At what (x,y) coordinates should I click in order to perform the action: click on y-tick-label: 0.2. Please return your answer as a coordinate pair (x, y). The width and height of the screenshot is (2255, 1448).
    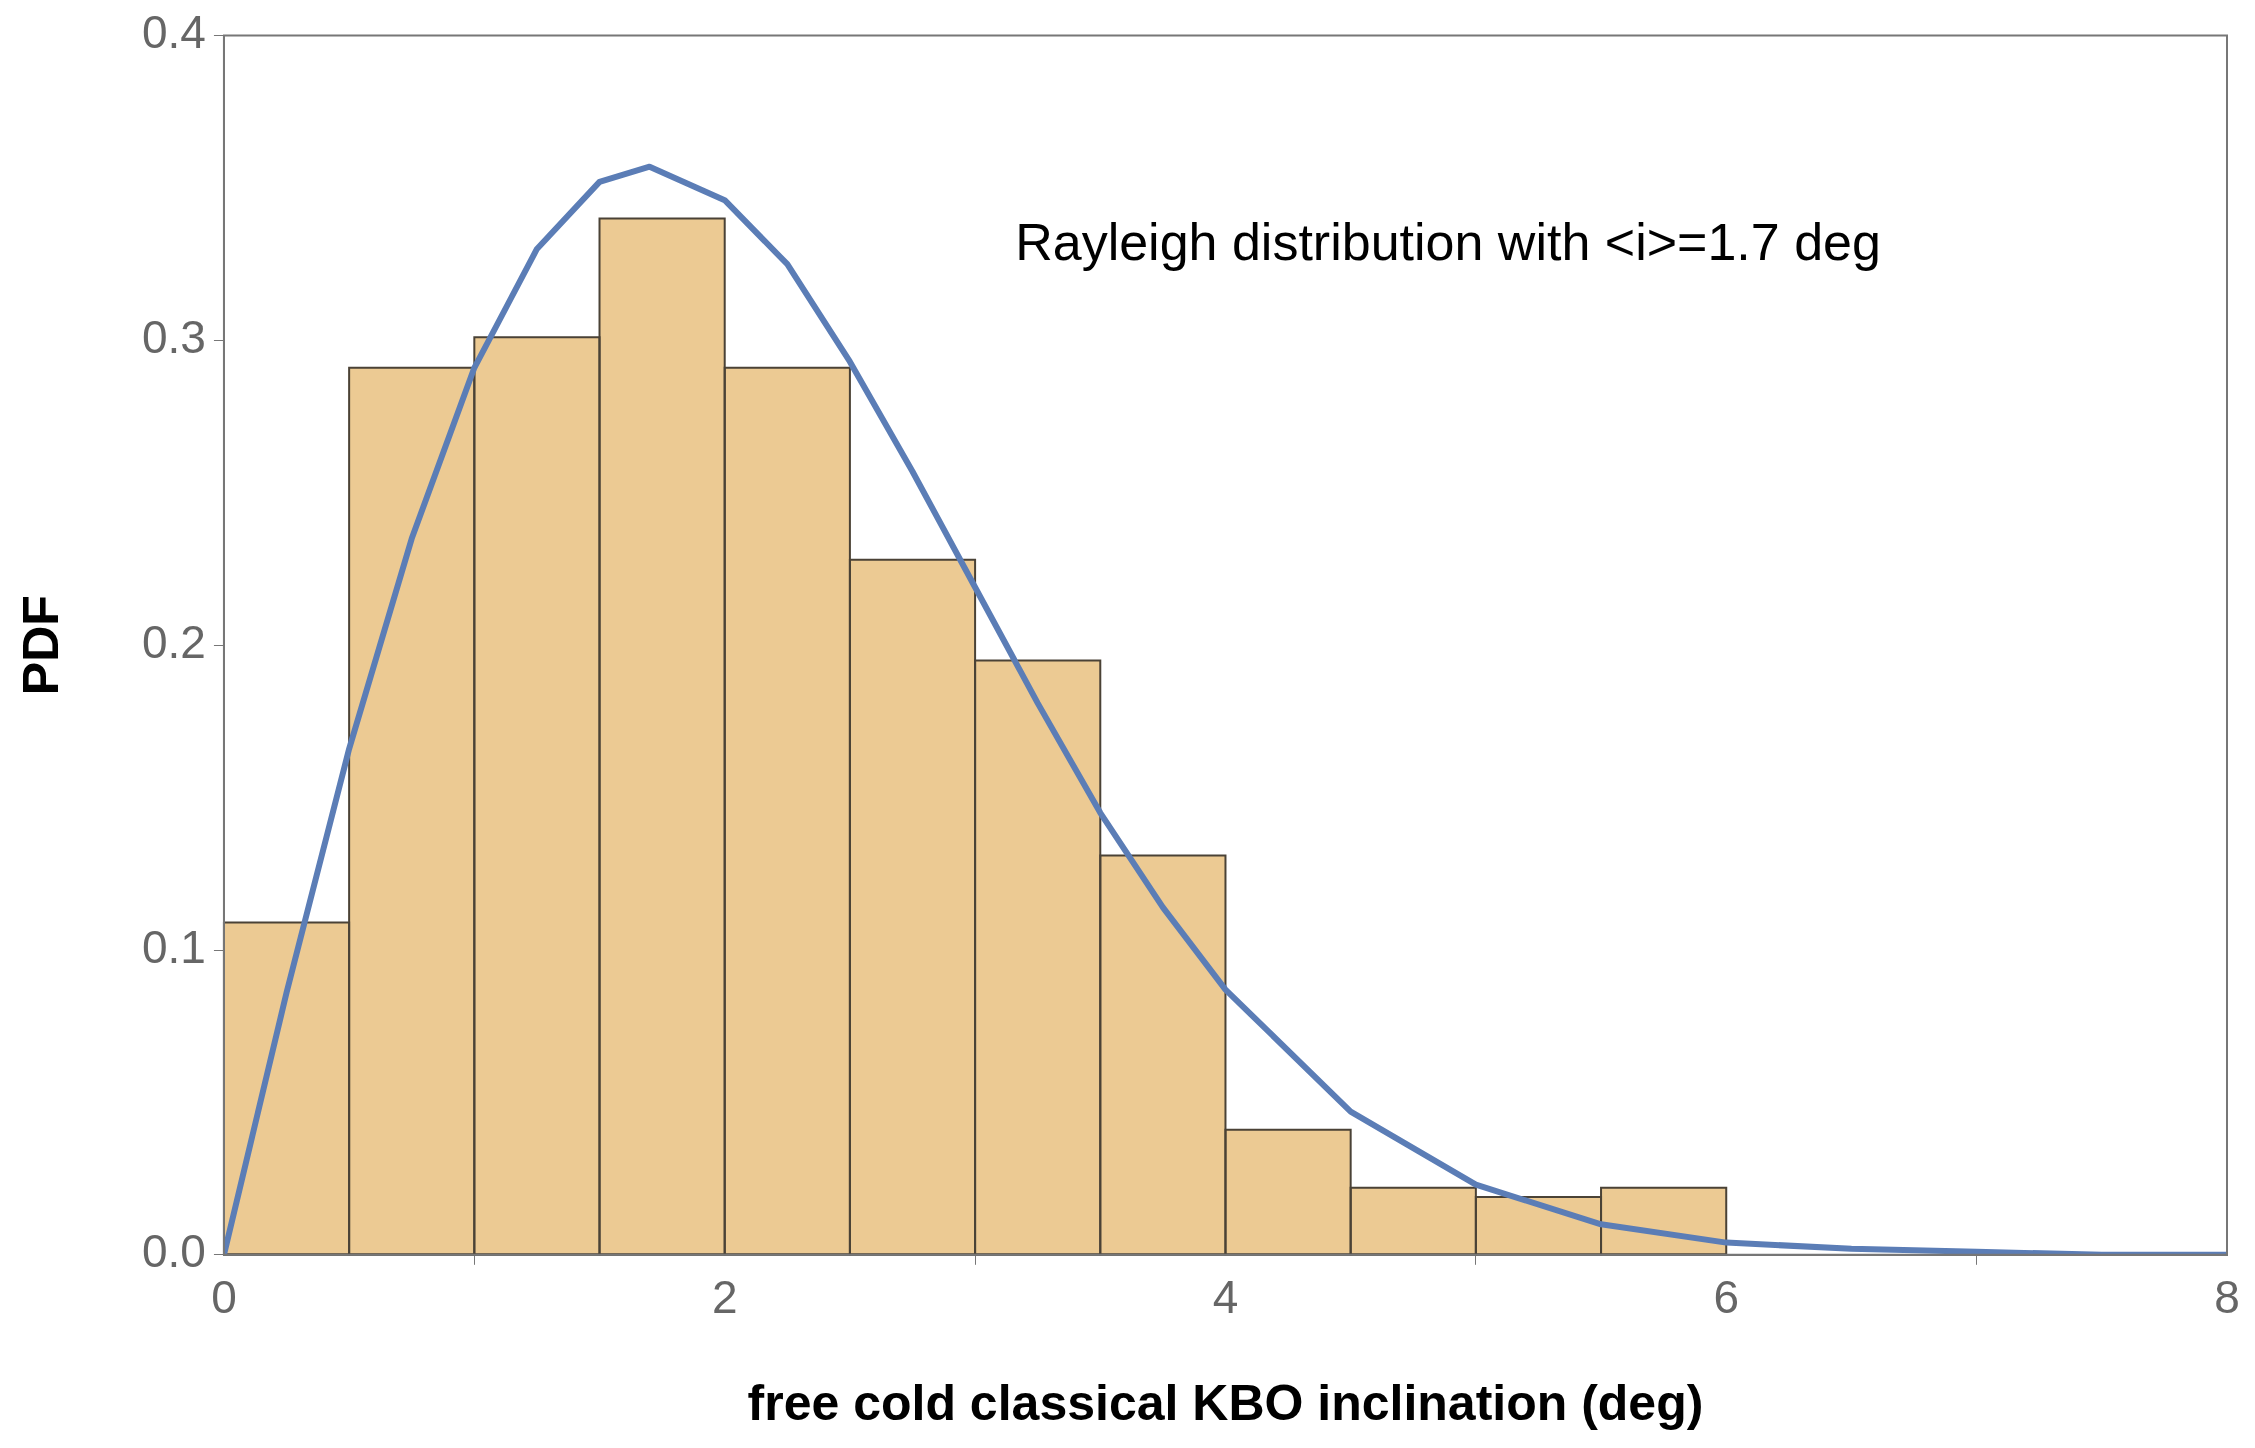
    Looking at the image, I should click on (173, 641).